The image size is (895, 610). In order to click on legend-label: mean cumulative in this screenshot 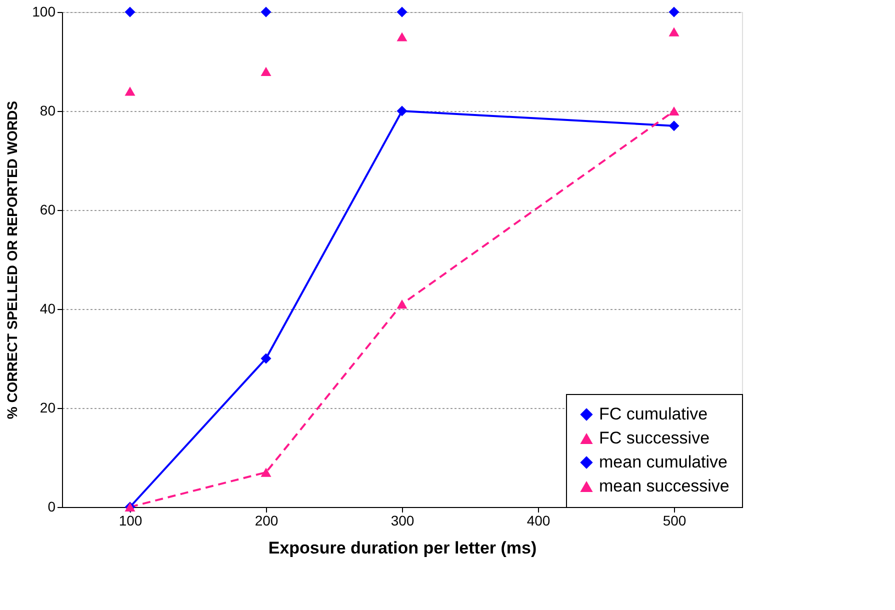, I will do `click(663, 462)`.